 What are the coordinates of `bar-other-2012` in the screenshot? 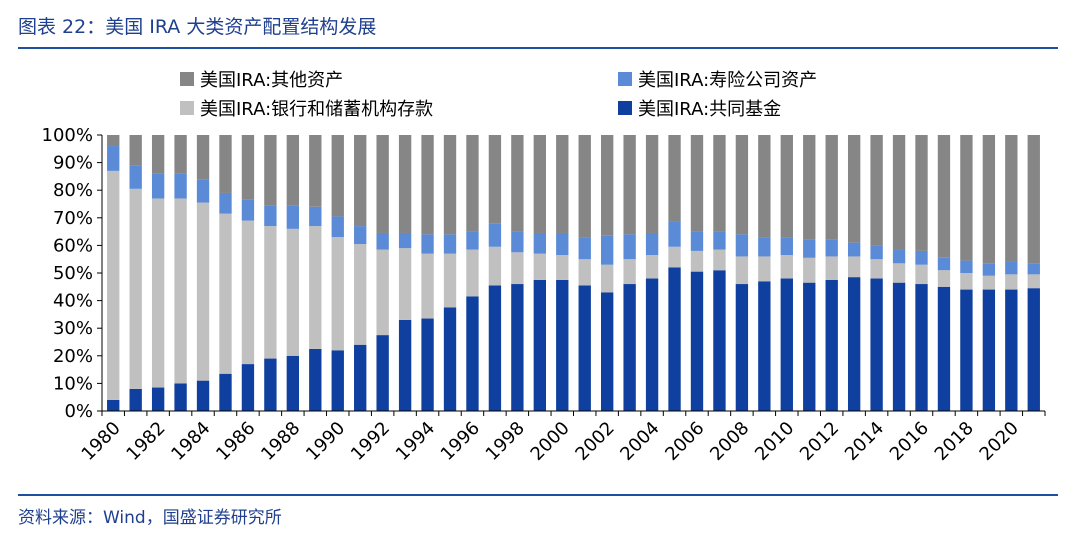 It's located at (831, 187).